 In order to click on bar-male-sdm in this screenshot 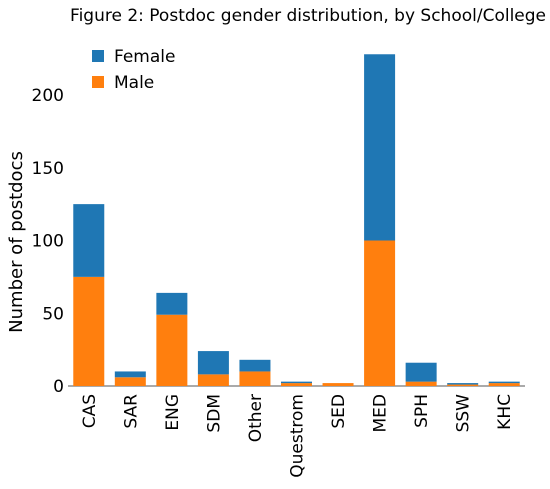, I will do `click(213, 380)`.